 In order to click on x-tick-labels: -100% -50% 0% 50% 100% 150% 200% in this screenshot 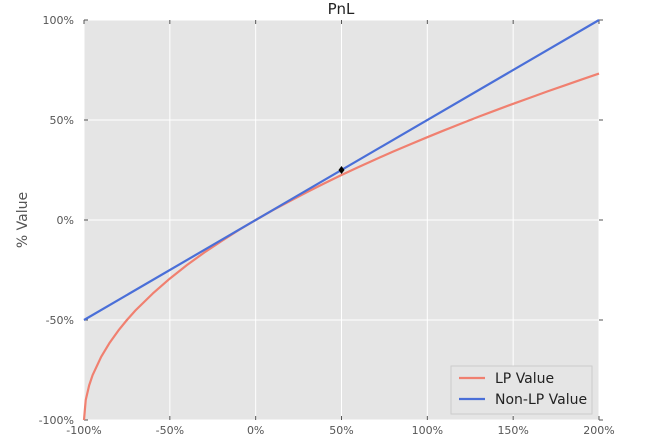, I will do `click(340, 430)`.